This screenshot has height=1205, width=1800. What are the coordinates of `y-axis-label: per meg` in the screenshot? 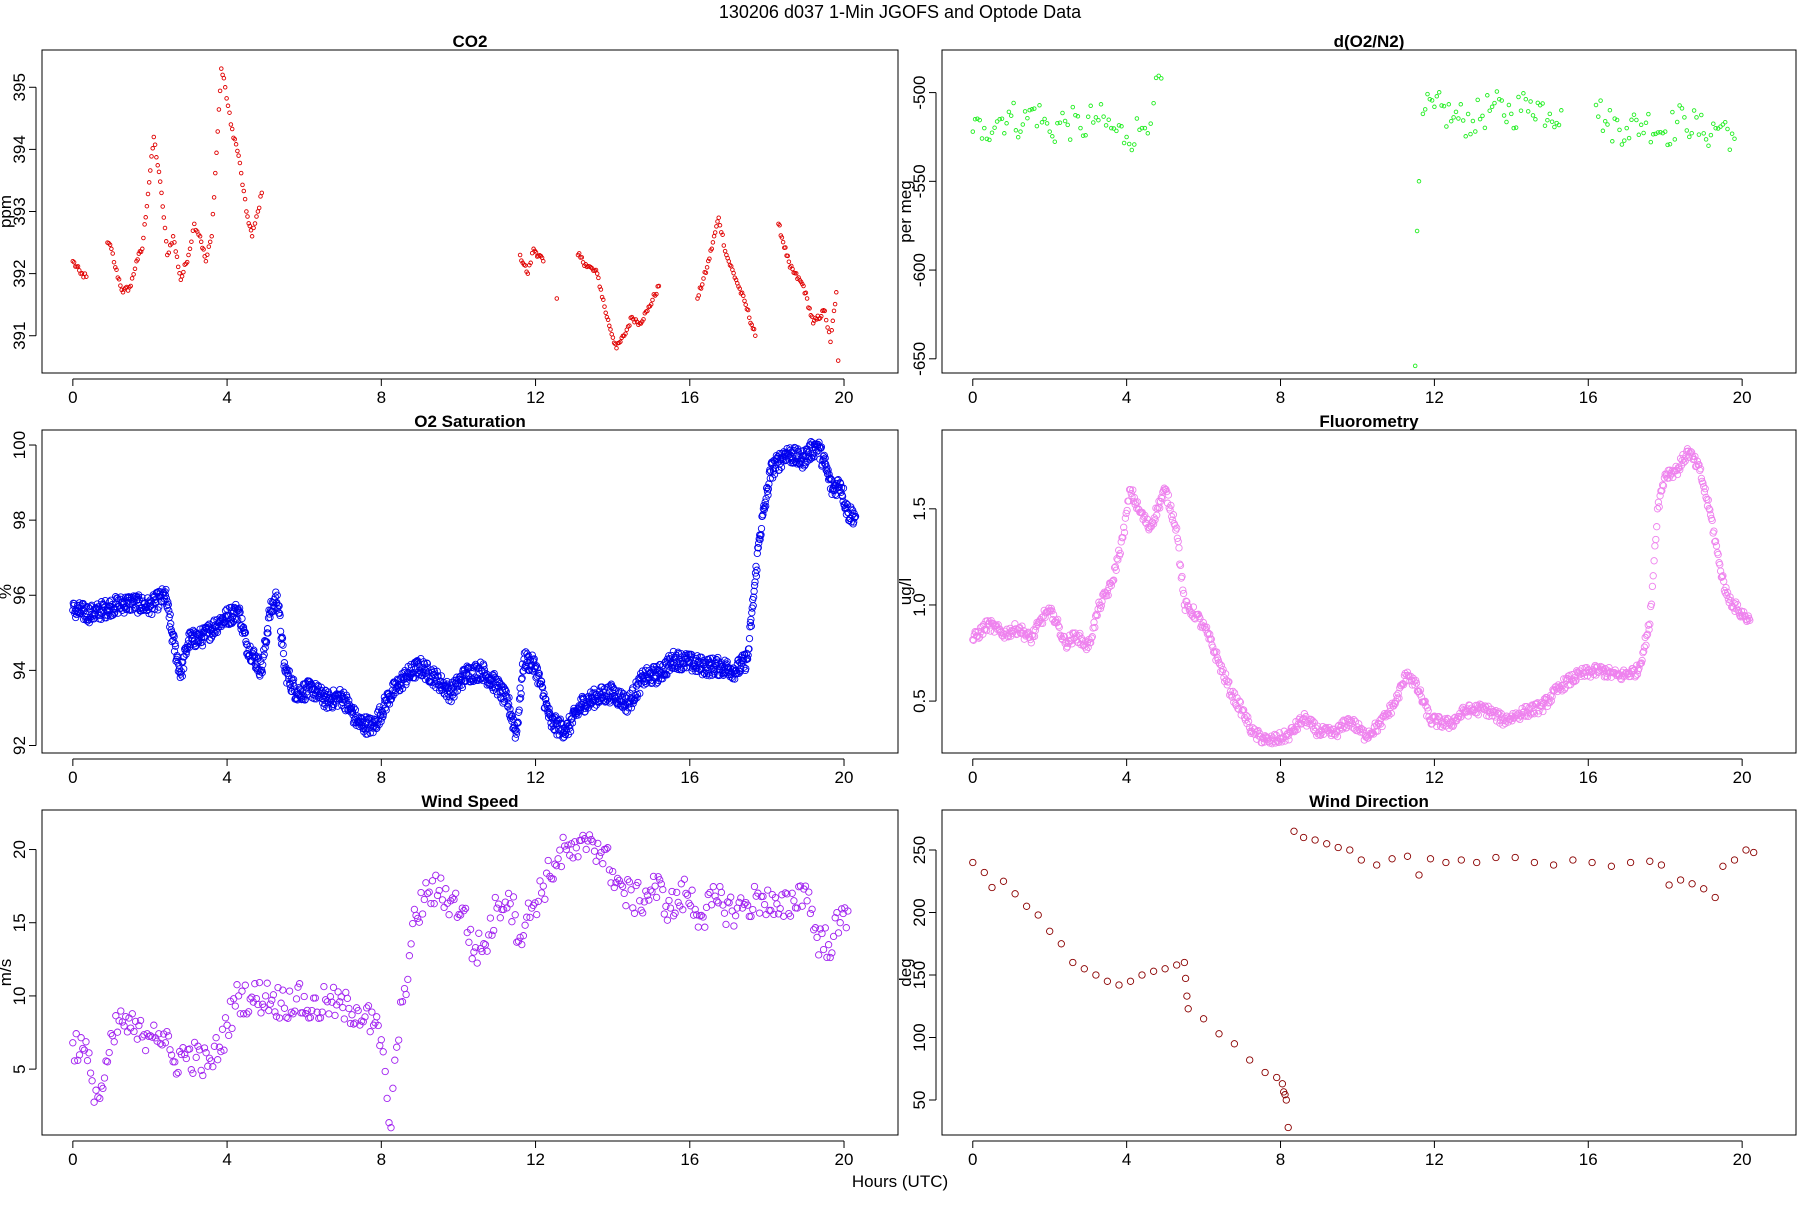 It's located at (905, 211).